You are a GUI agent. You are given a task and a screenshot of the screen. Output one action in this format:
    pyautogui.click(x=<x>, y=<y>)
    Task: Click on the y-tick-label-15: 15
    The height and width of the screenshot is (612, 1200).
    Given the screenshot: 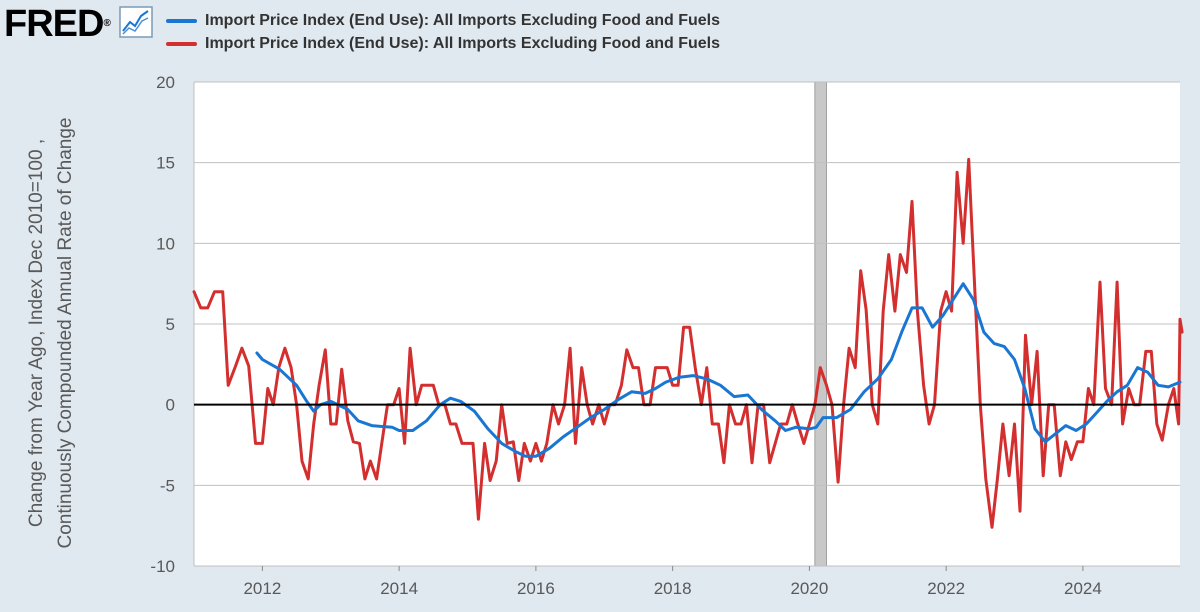 What is the action you would take?
    pyautogui.click(x=165, y=163)
    